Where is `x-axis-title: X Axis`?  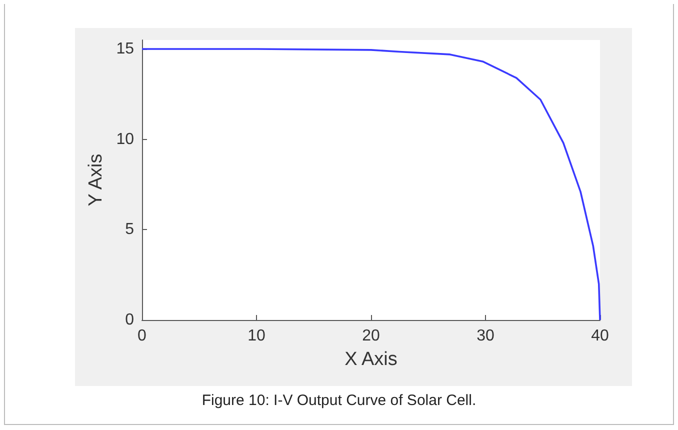
x-axis-title: X Axis is located at coordinates (371, 359).